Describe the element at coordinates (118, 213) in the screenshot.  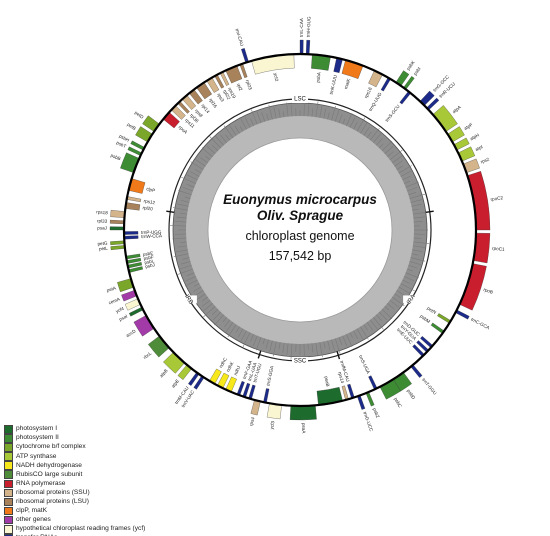
I see `gene-block-rps18` at that location.